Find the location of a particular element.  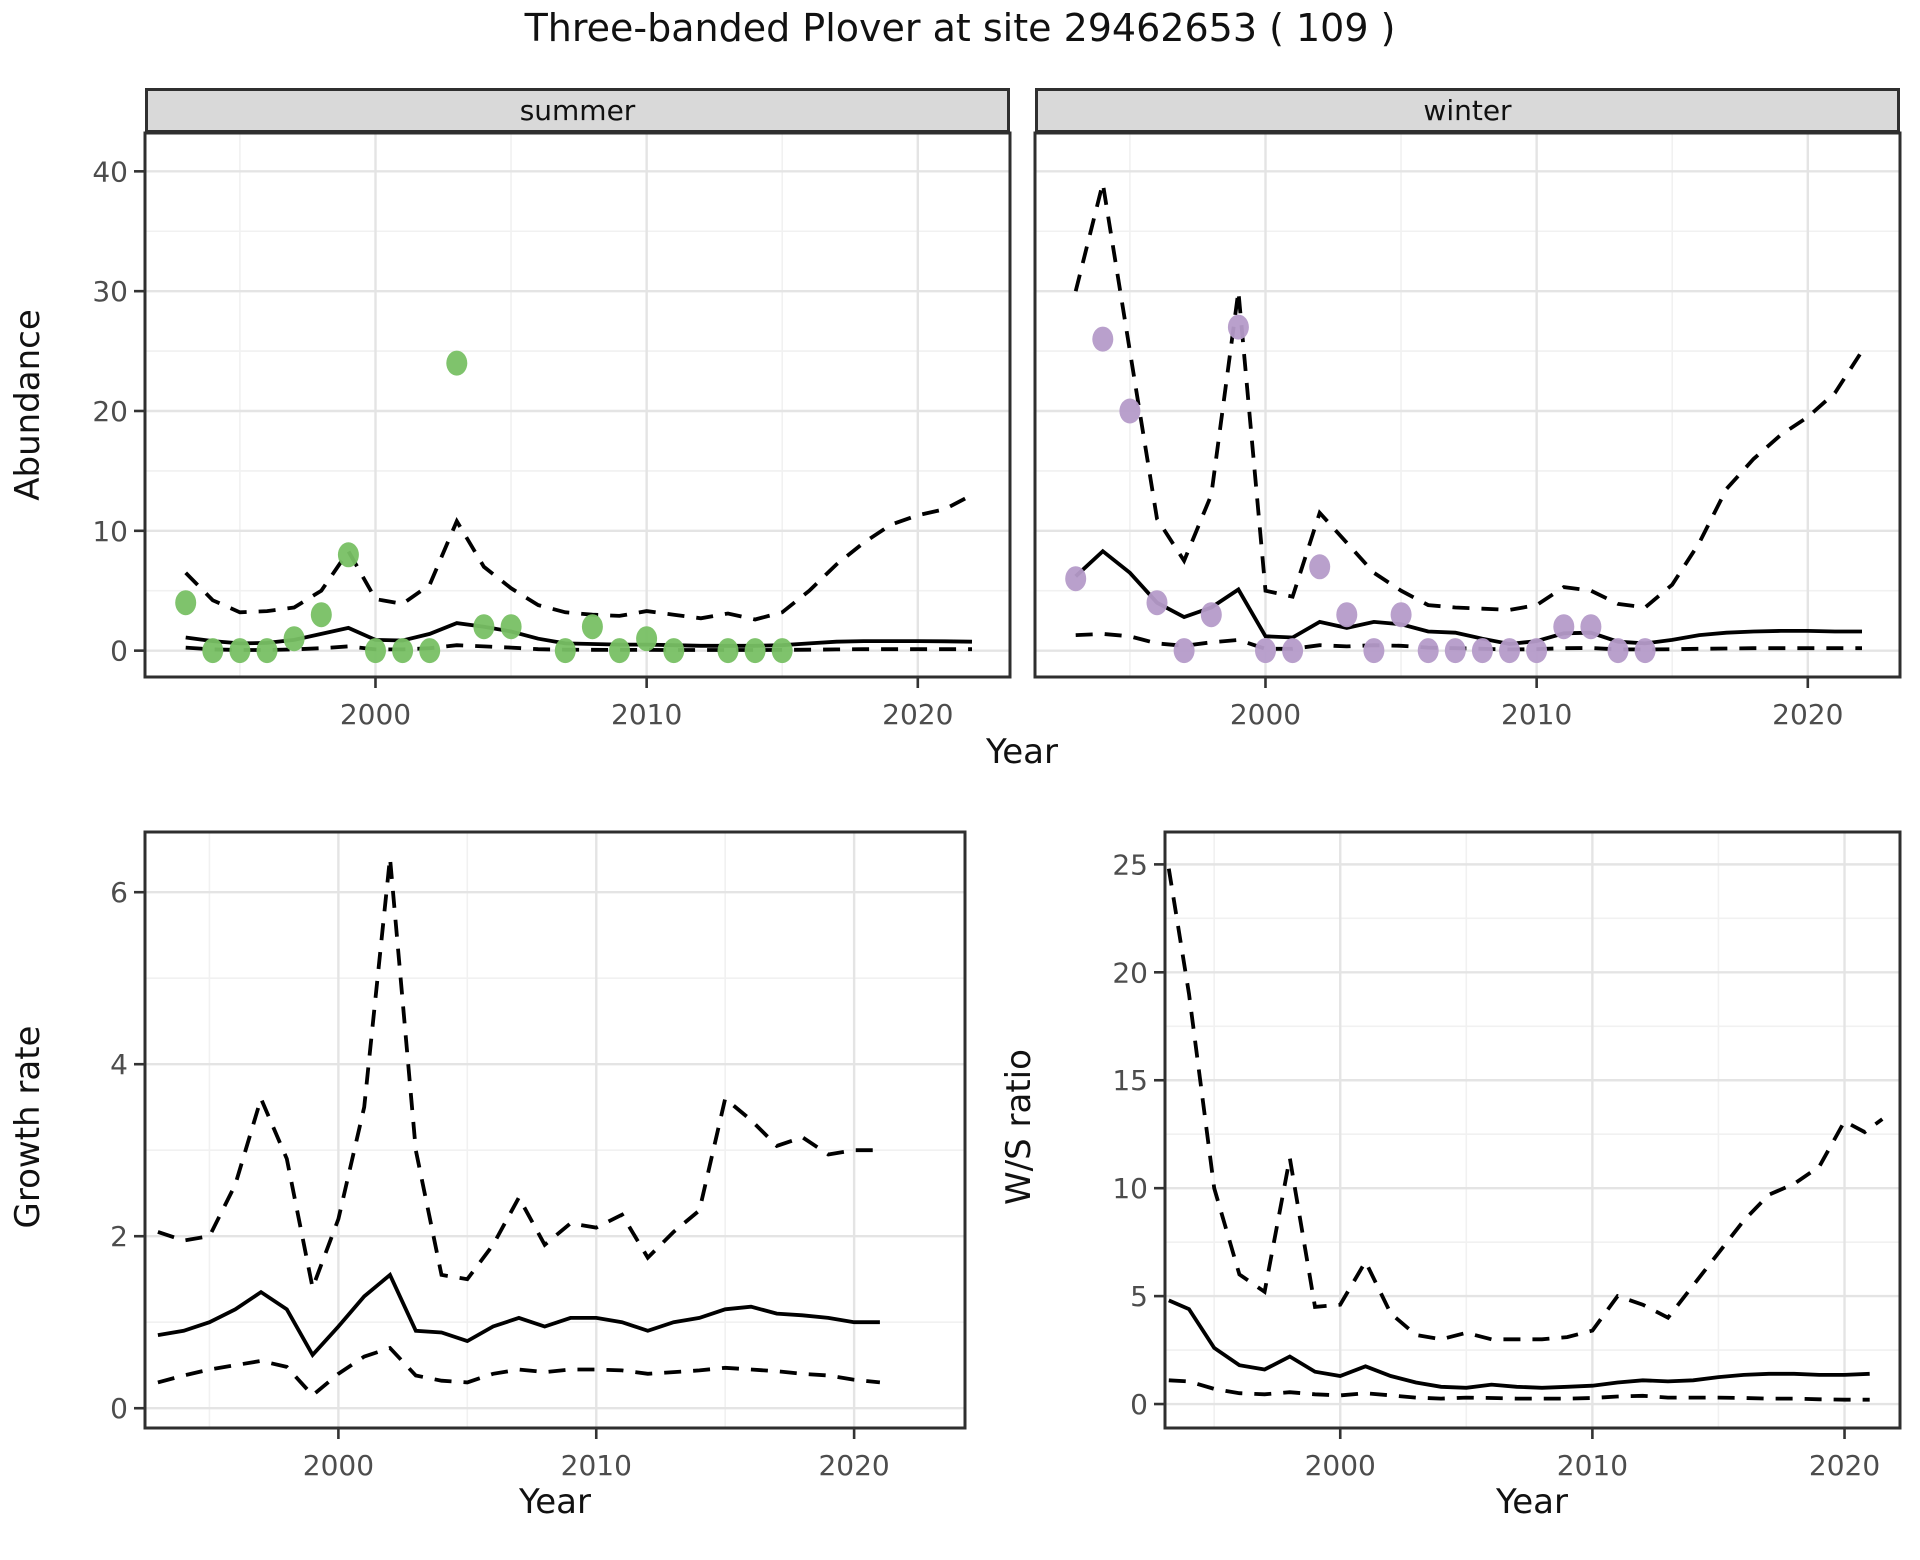

x-axis-title-growth-rate: Year is located at coordinates (555, 1502).